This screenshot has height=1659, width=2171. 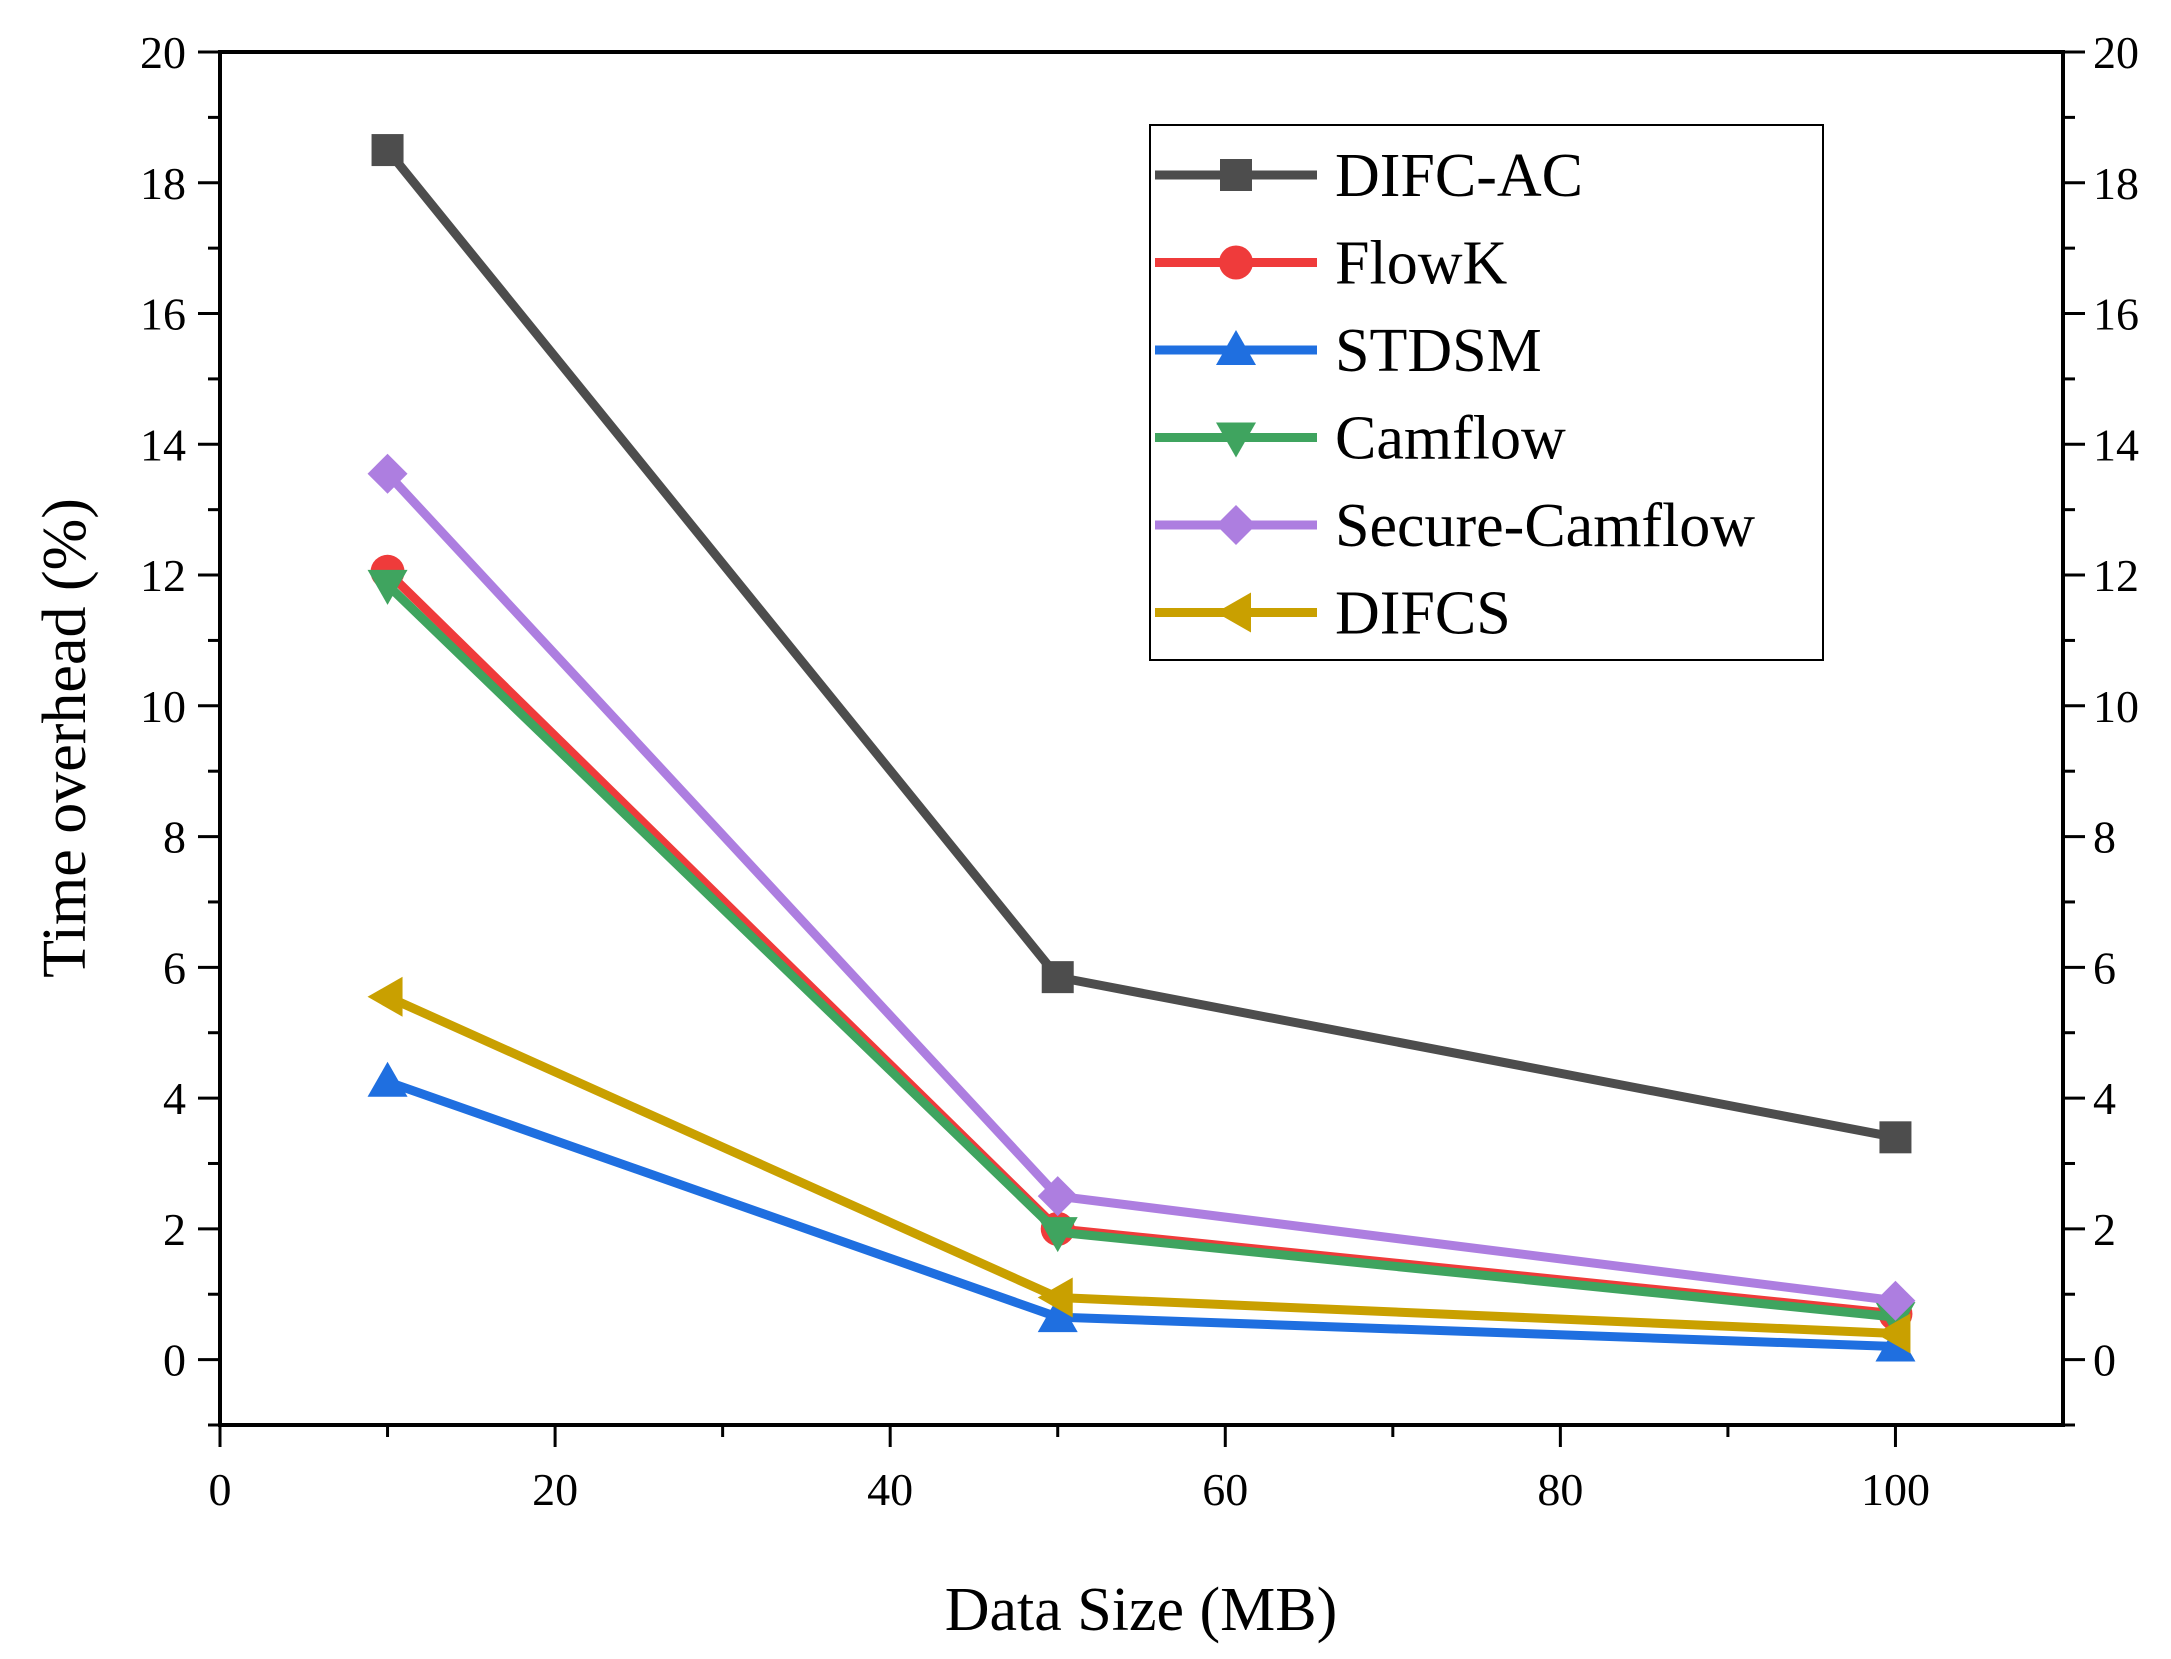 What do you see at coordinates (2104, 837) in the screenshot?
I see `y-tick-label-right: 8` at bounding box center [2104, 837].